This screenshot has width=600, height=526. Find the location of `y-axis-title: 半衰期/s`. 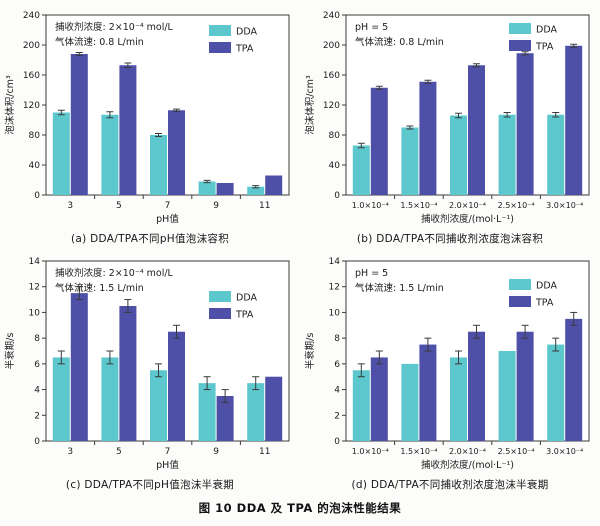

y-axis-title: 半衰期/s is located at coordinates (10, 351).